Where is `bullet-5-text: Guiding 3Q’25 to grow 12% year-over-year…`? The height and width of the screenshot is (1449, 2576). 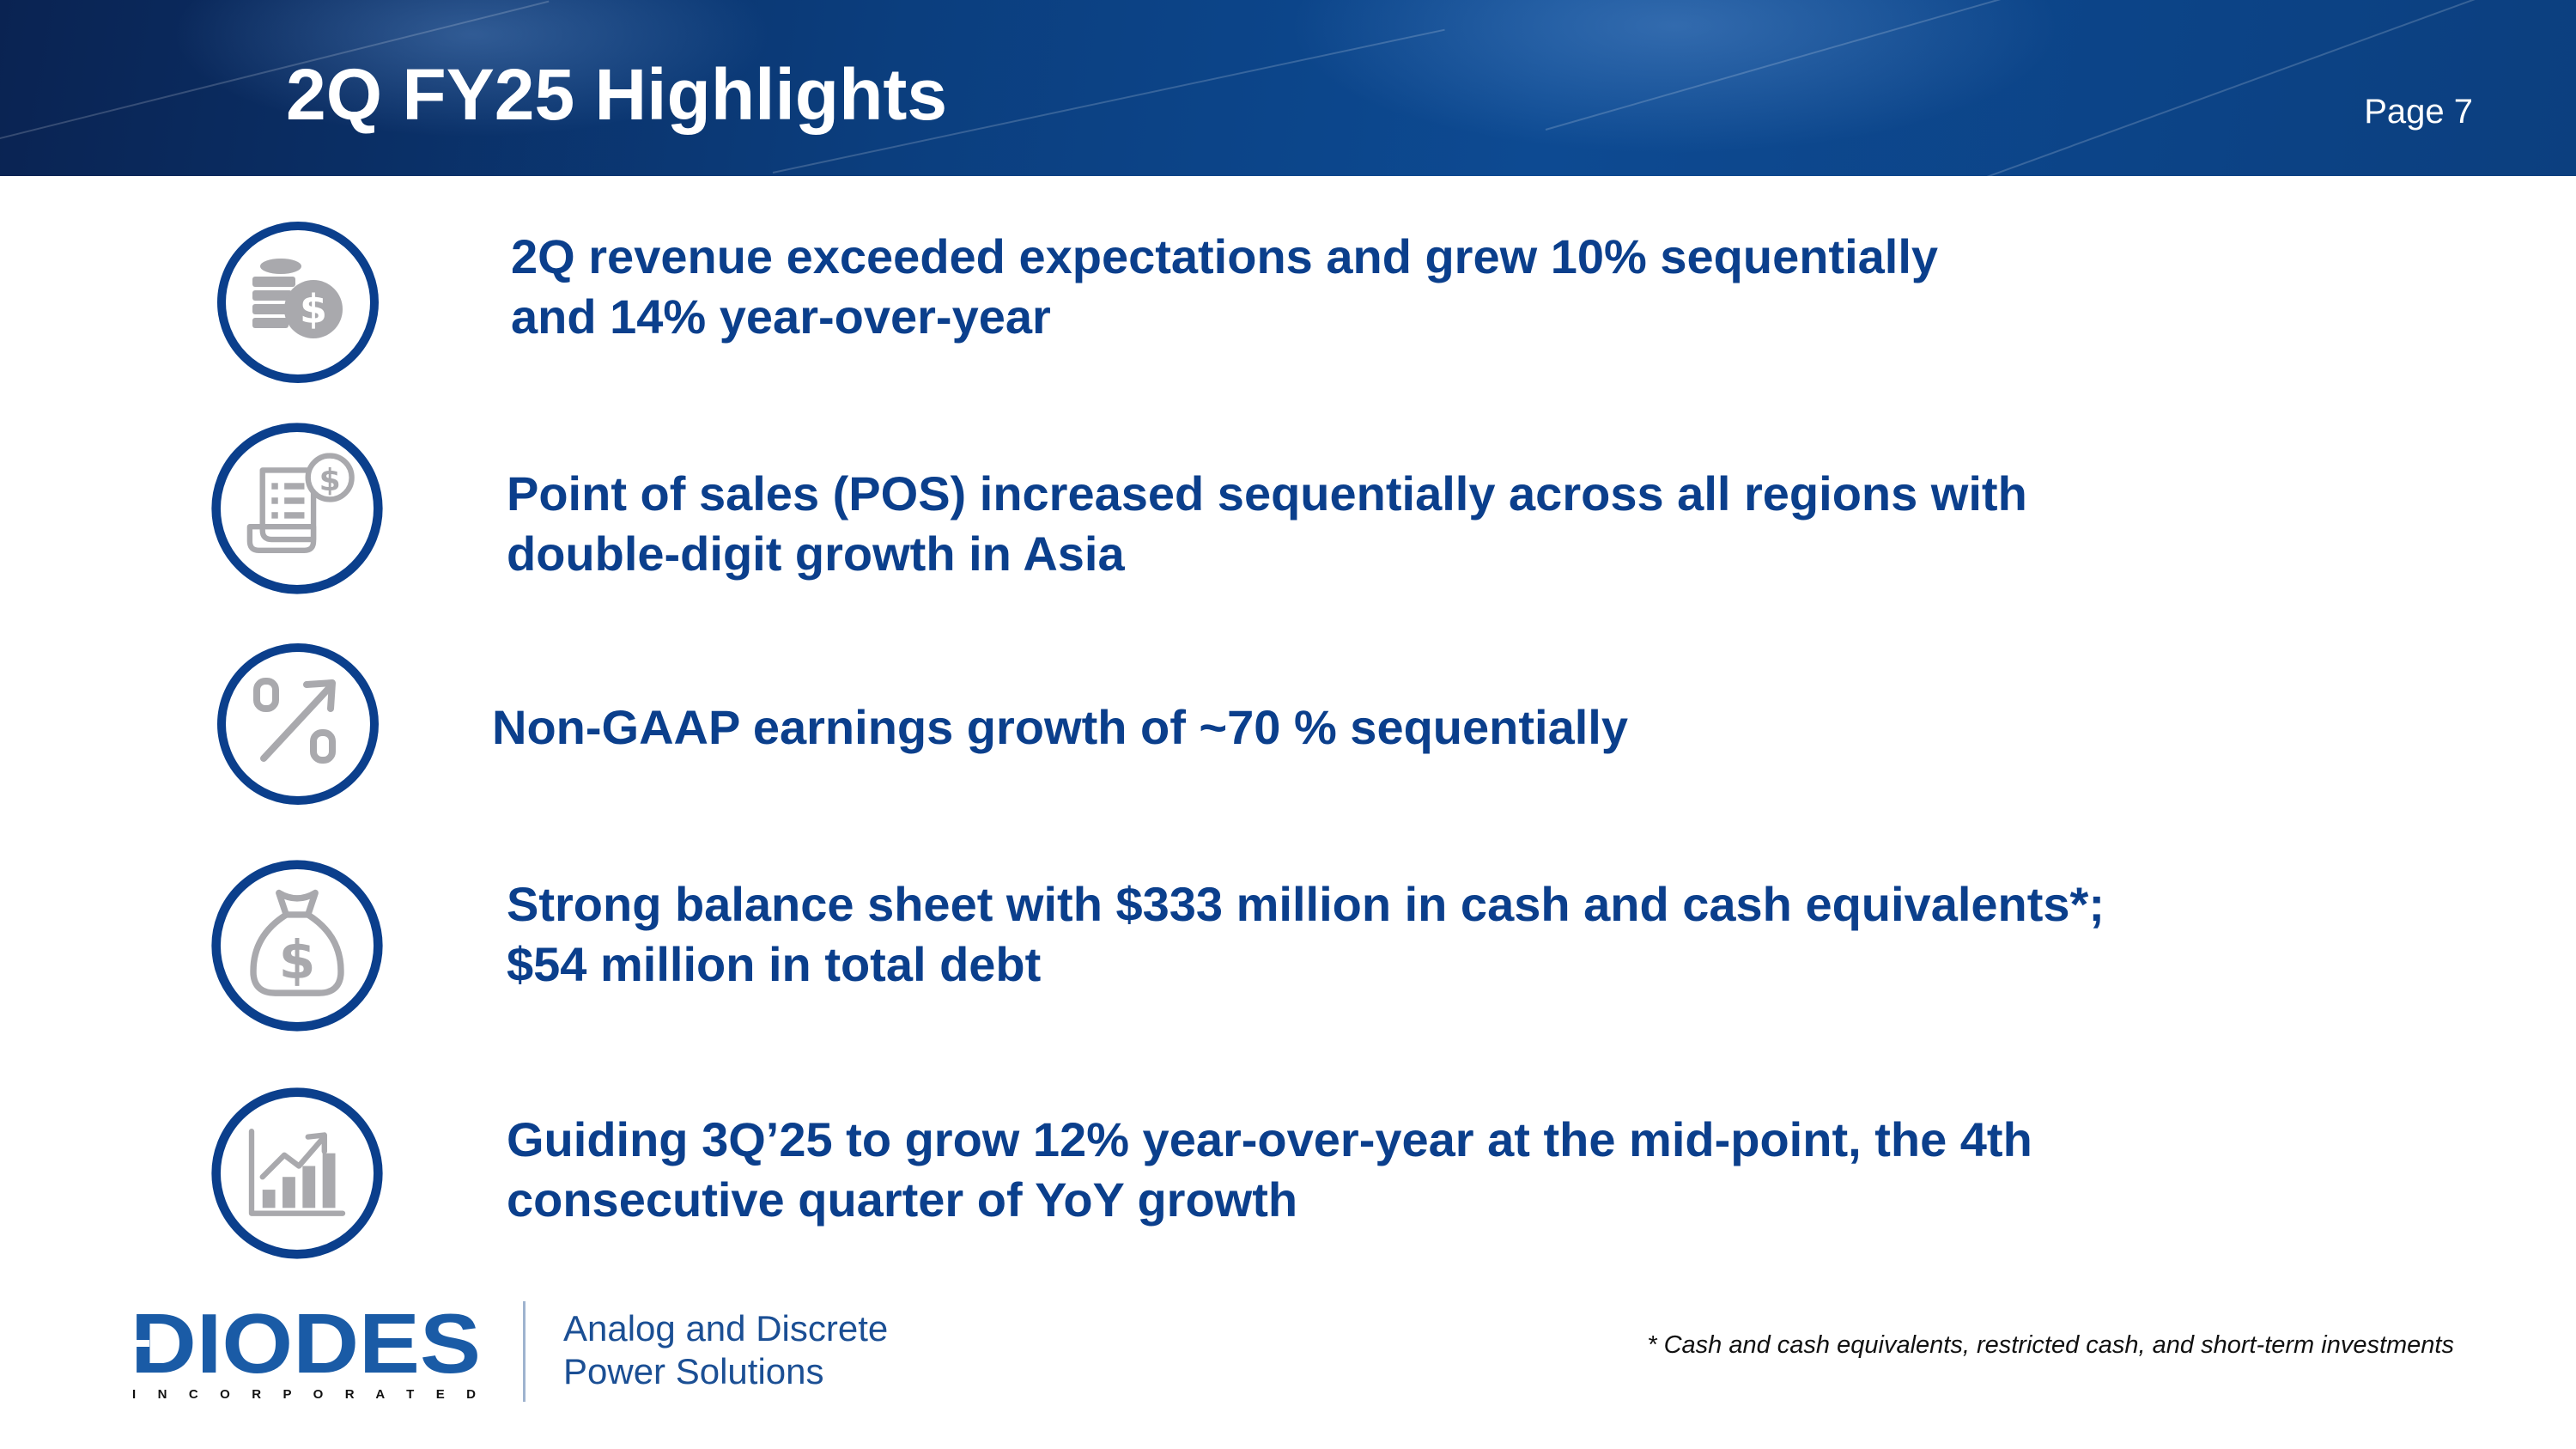 bullet-5-text: Guiding 3Q’25 to grow 12% year-over-year… is located at coordinates (1269, 1170).